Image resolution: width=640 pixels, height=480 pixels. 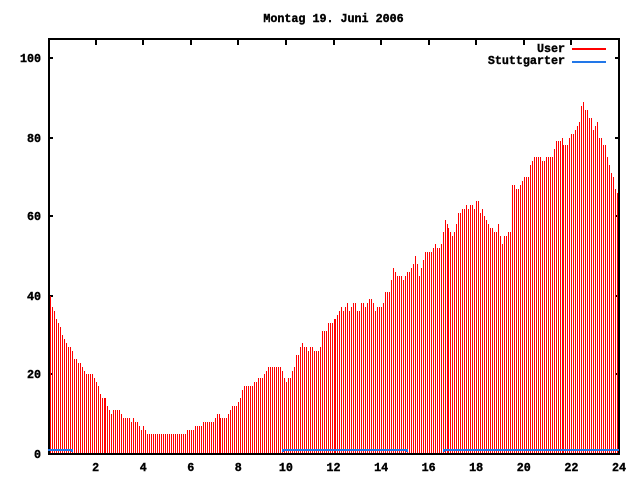 What do you see at coordinates (95, 468) in the screenshot?
I see `svg-text: 2` at bounding box center [95, 468].